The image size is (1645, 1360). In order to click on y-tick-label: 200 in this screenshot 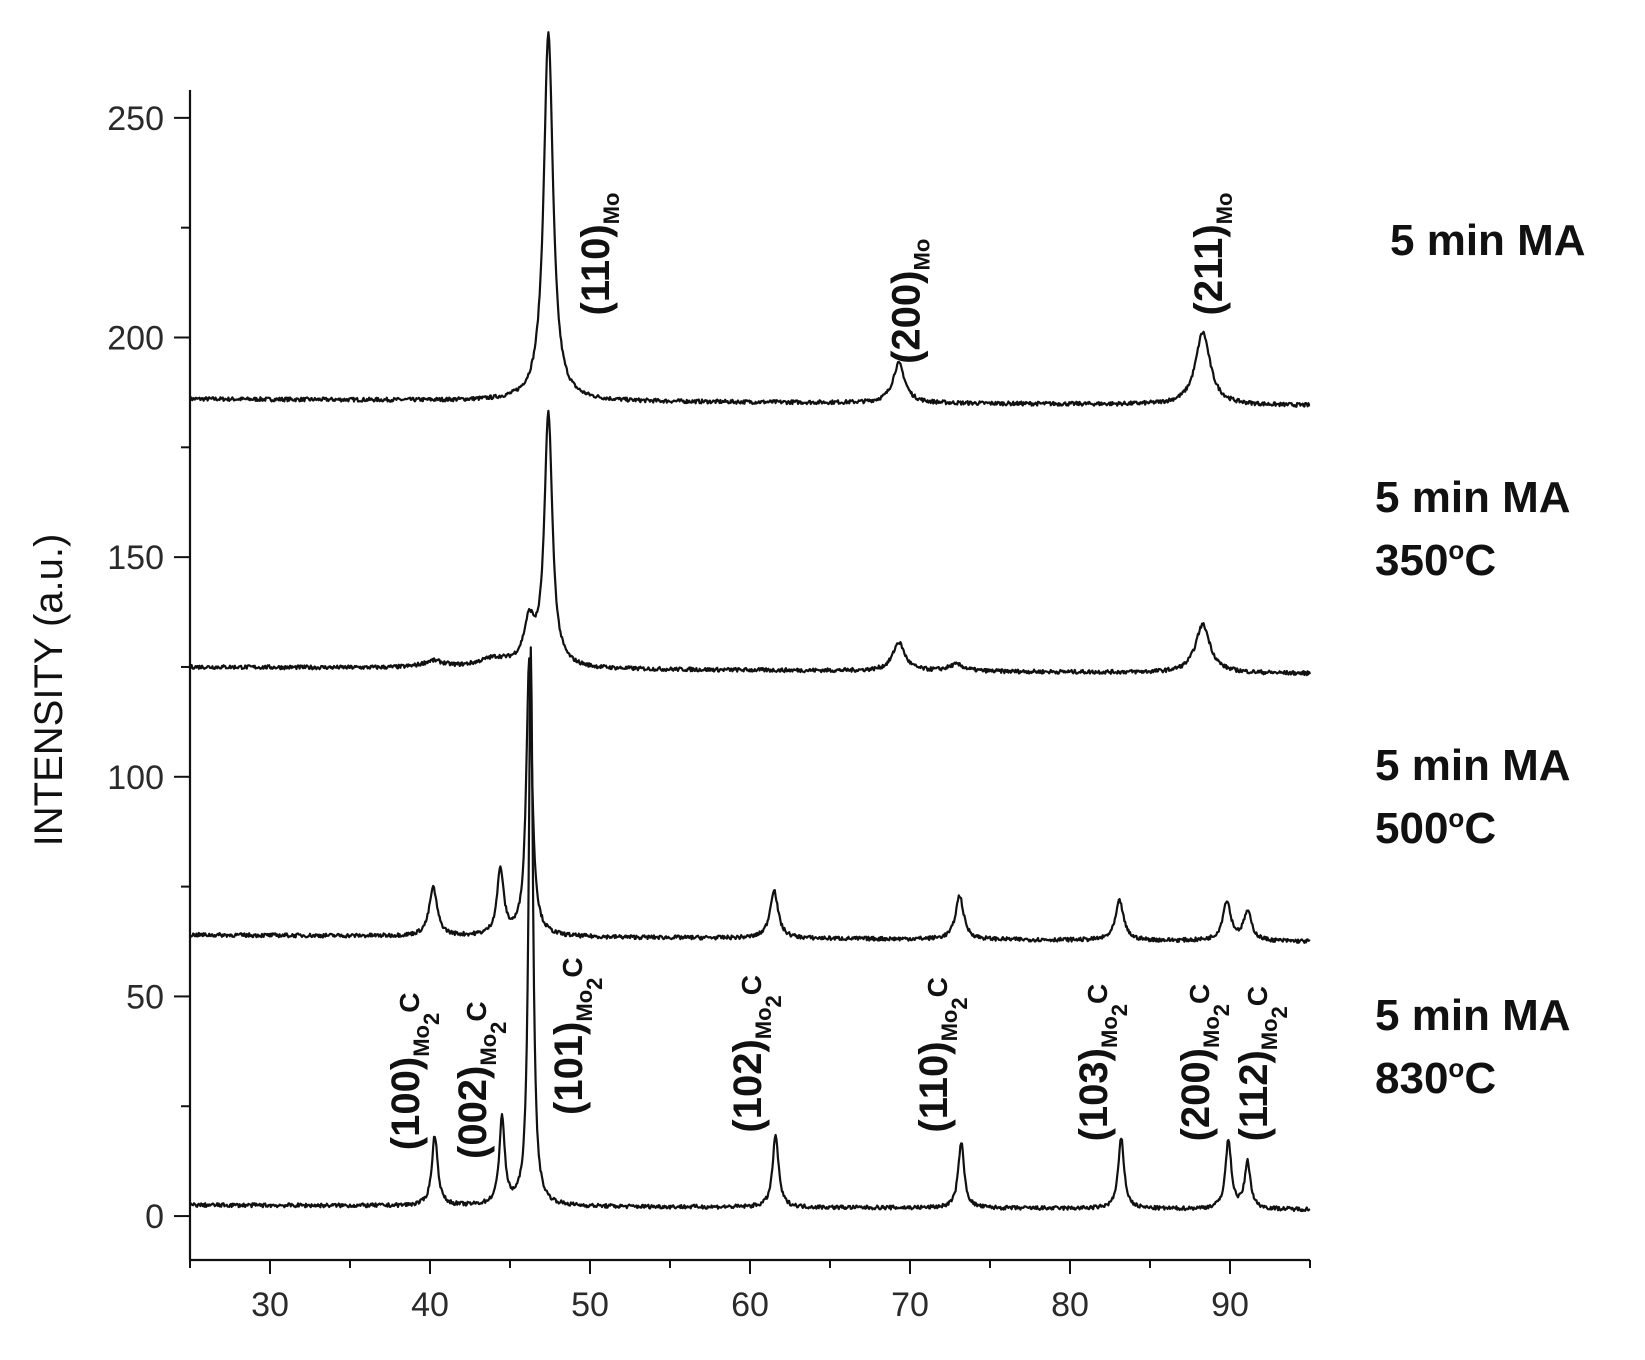, I will do `click(135, 339)`.